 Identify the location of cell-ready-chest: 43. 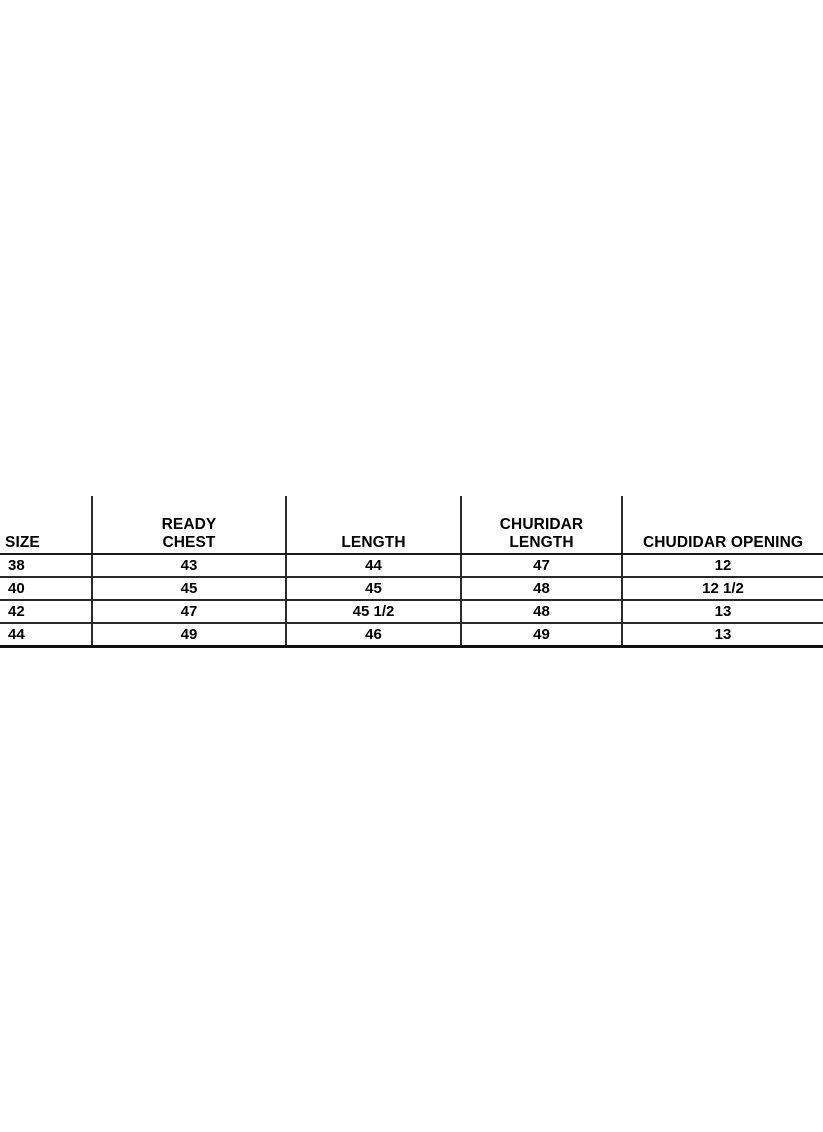
(188, 566).